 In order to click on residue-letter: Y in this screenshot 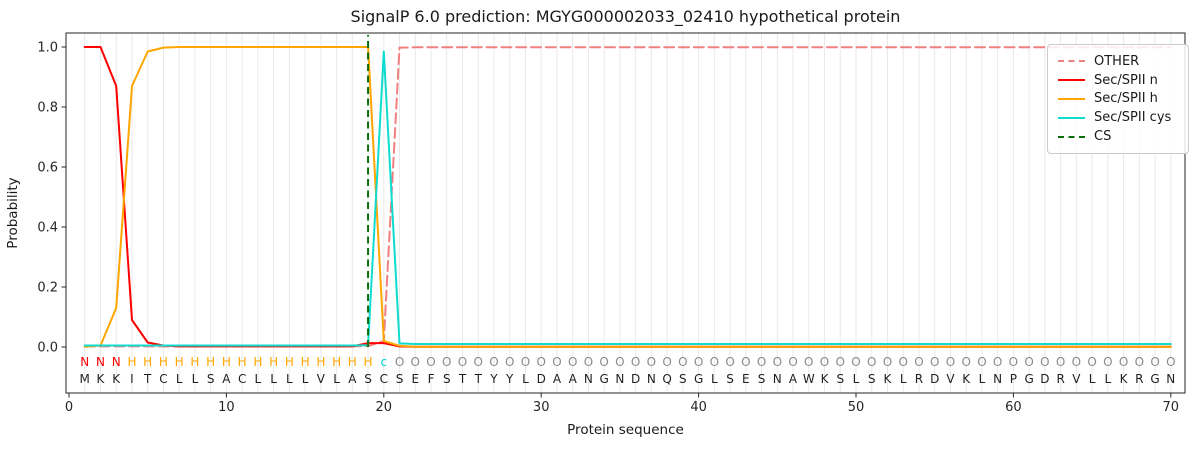, I will do `click(509, 379)`.